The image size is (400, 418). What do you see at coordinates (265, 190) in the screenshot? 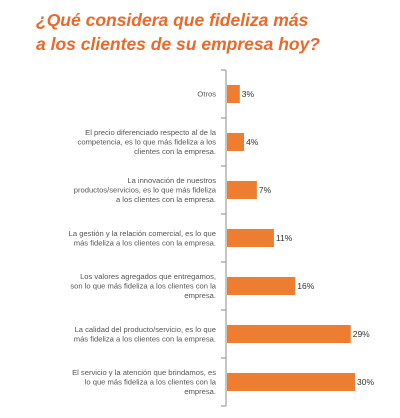
I see `bar-value-label: 7%` at bounding box center [265, 190].